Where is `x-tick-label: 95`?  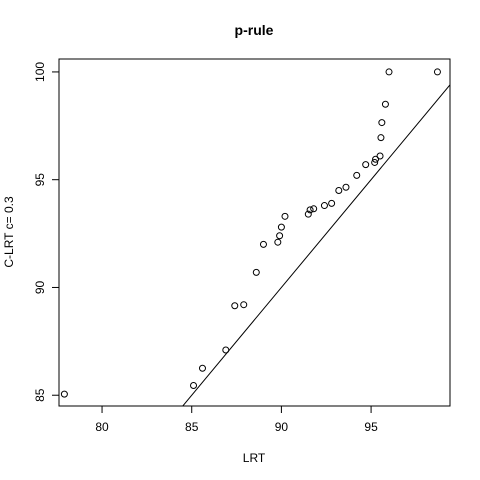 x-tick-label: 95 is located at coordinates (371, 427).